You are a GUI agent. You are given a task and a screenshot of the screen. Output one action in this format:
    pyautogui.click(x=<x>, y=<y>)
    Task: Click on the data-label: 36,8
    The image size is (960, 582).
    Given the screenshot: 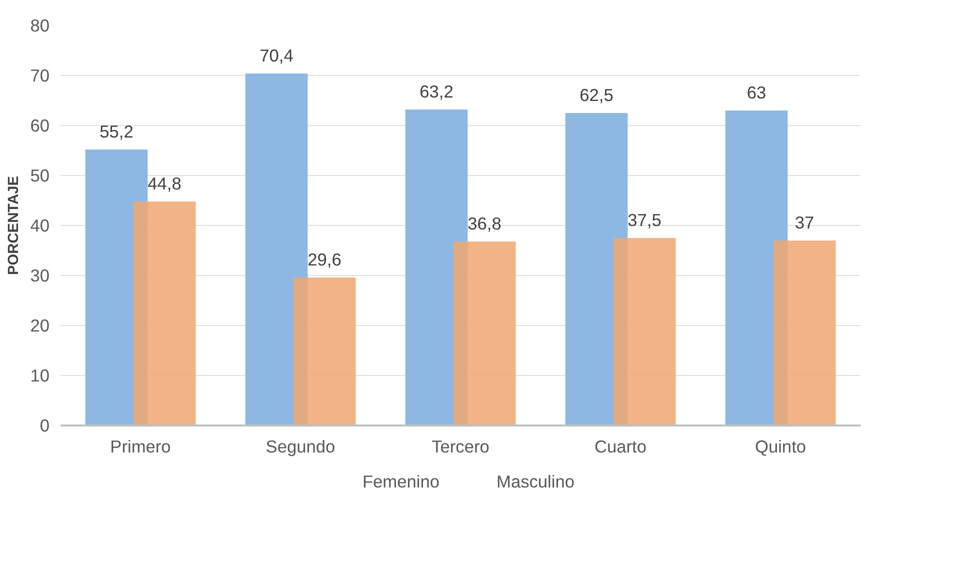 What is the action you would take?
    pyautogui.click(x=485, y=224)
    